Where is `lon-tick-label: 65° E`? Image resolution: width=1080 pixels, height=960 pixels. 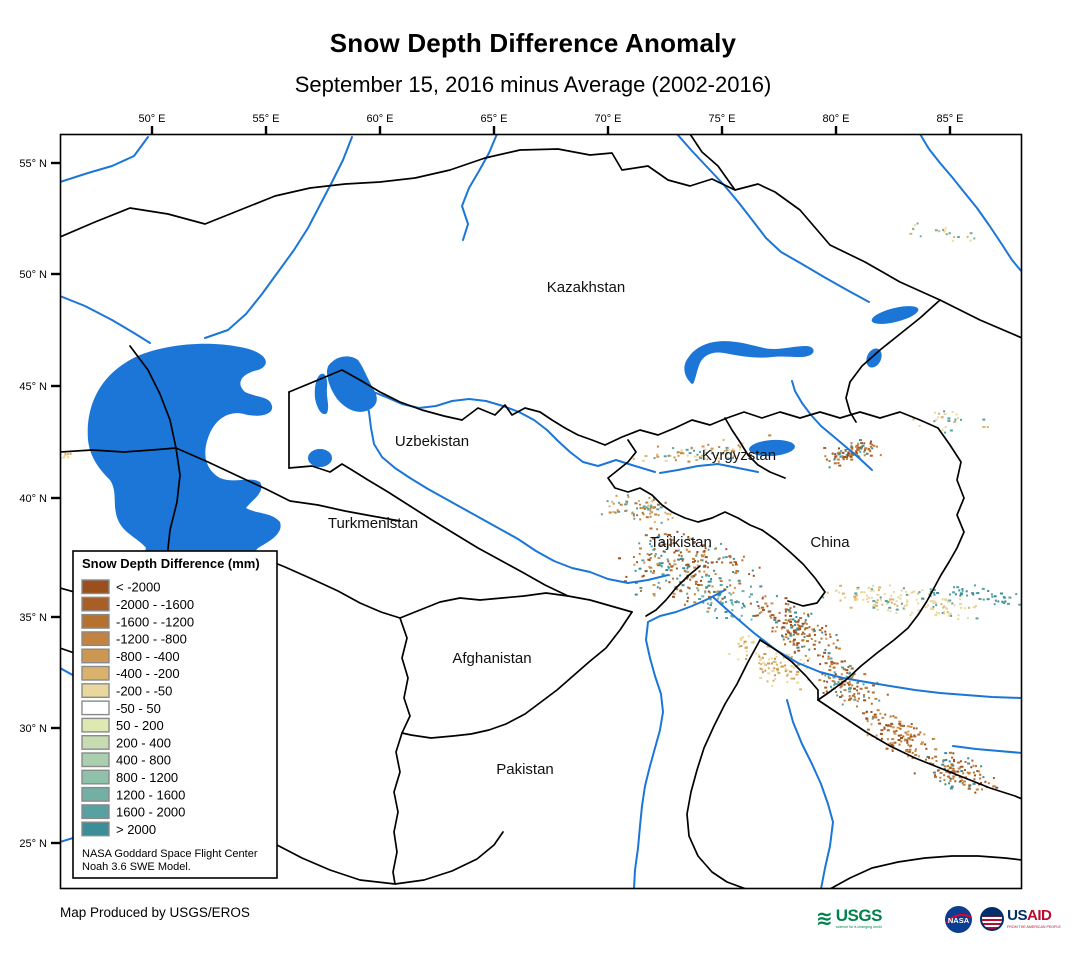 lon-tick-label: 65° E is located at coordinates (493, 119).